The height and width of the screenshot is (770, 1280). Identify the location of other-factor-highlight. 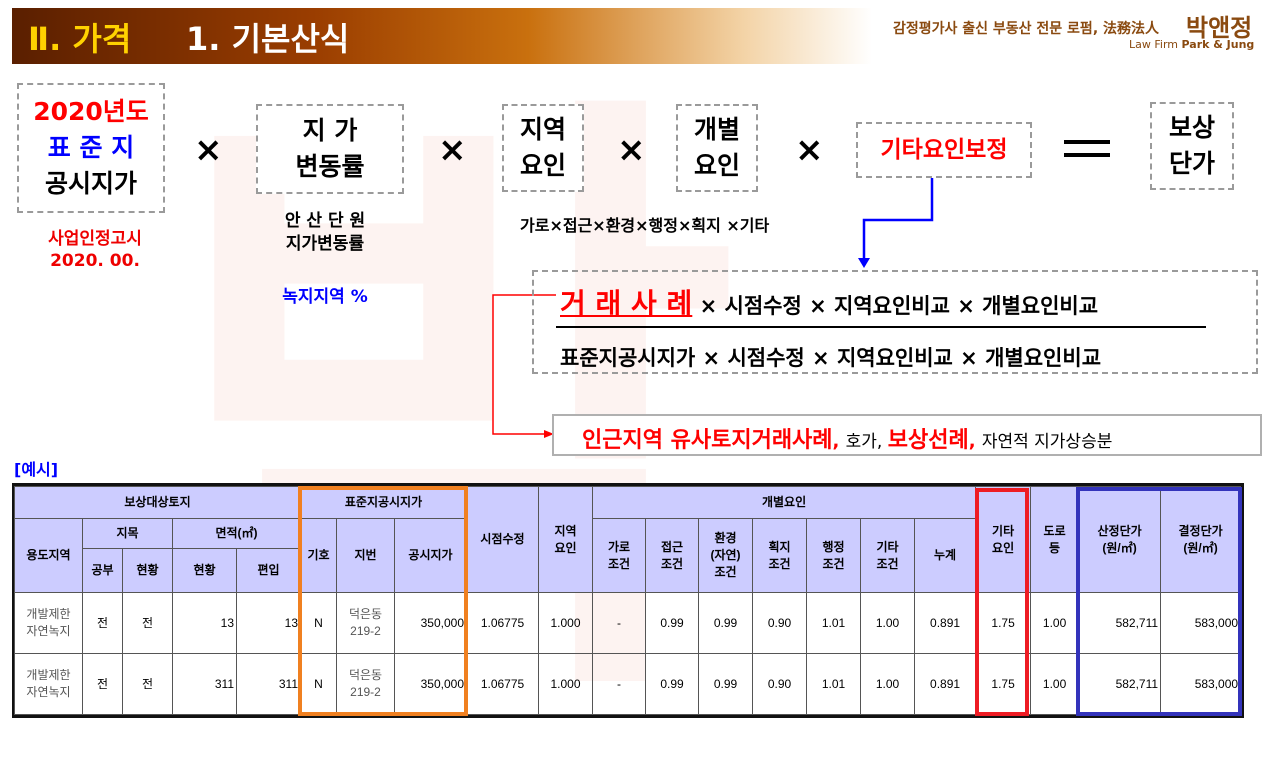
(1002, 602).